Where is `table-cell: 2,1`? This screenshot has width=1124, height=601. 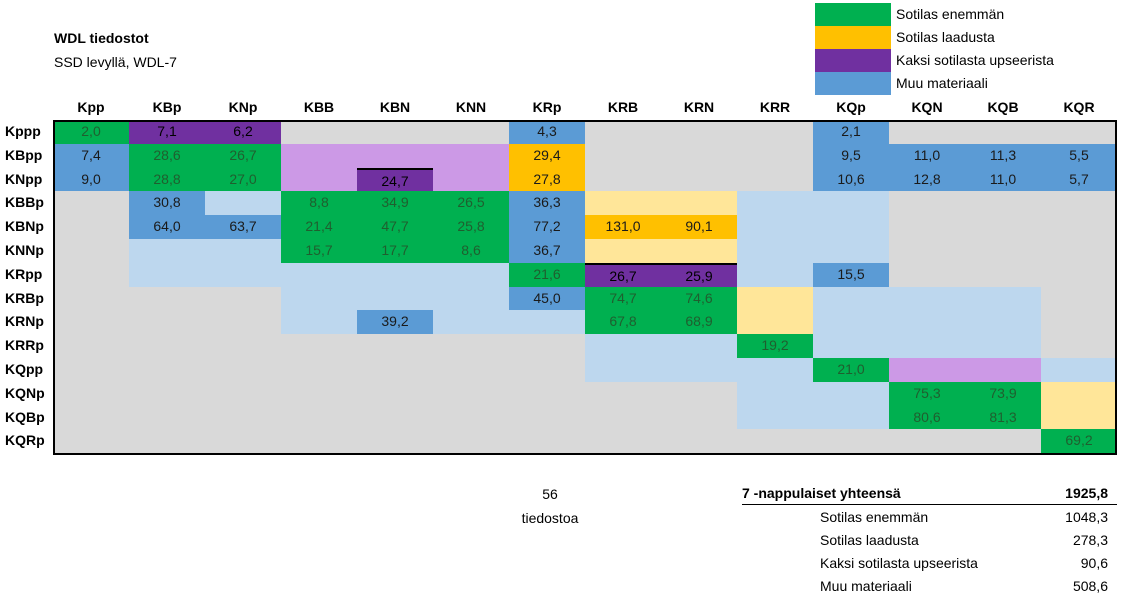
table-cell: 2,1 is located at coordinates (851, 132).